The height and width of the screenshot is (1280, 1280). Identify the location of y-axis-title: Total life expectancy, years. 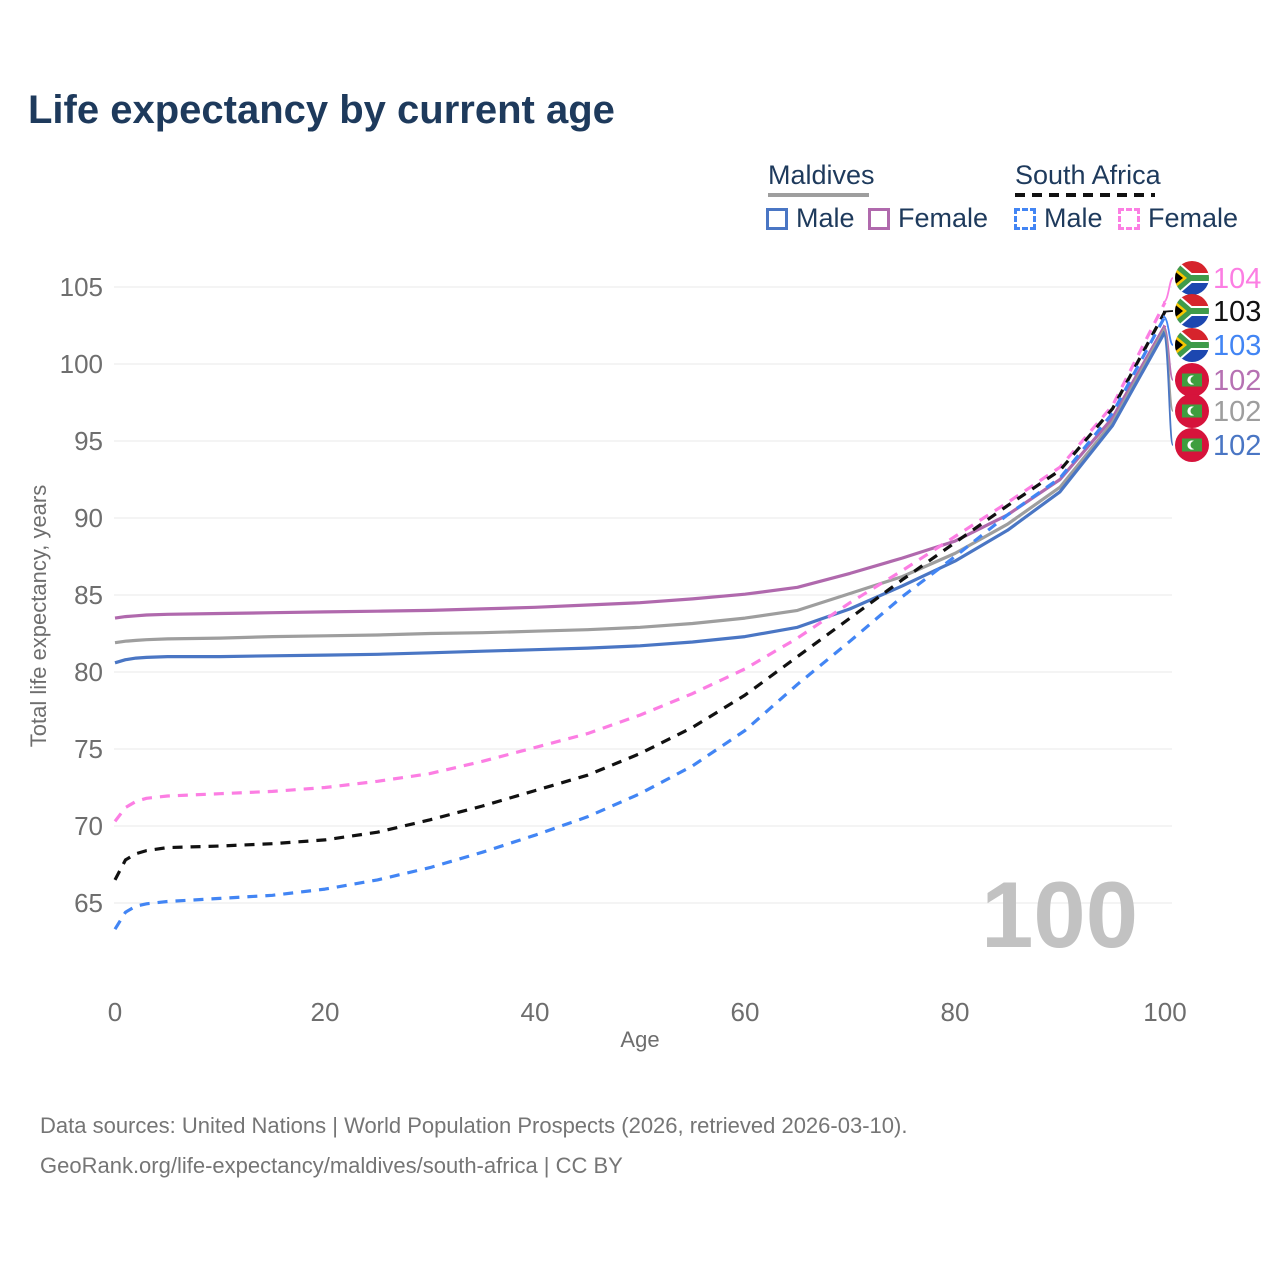
(38, 616).